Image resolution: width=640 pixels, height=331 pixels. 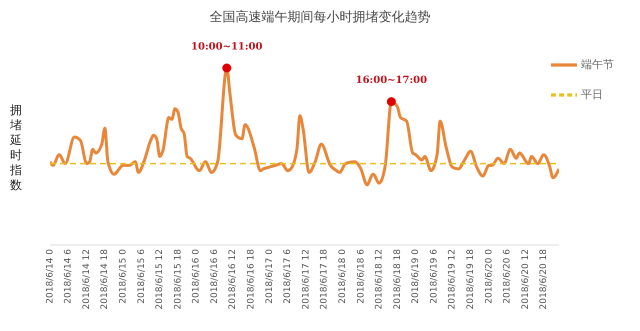 What do you see at coordinates (343, 276) in the screenshot?
I see `x-tick-label: 2018/6/18 0` at bounding box center [343, 276].